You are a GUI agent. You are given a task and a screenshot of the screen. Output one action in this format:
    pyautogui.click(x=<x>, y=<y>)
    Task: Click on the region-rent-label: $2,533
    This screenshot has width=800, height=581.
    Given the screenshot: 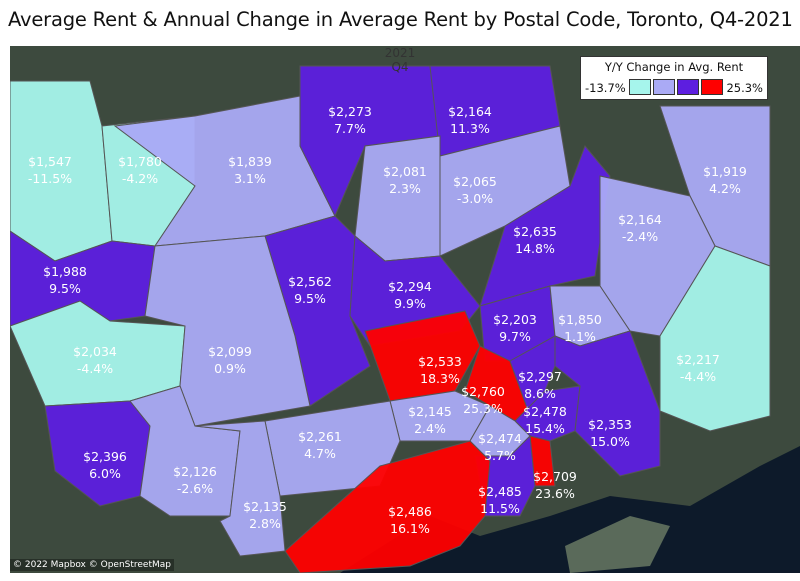 What is the action you would take?
    pyautogui.click(x=440, y=361)
    